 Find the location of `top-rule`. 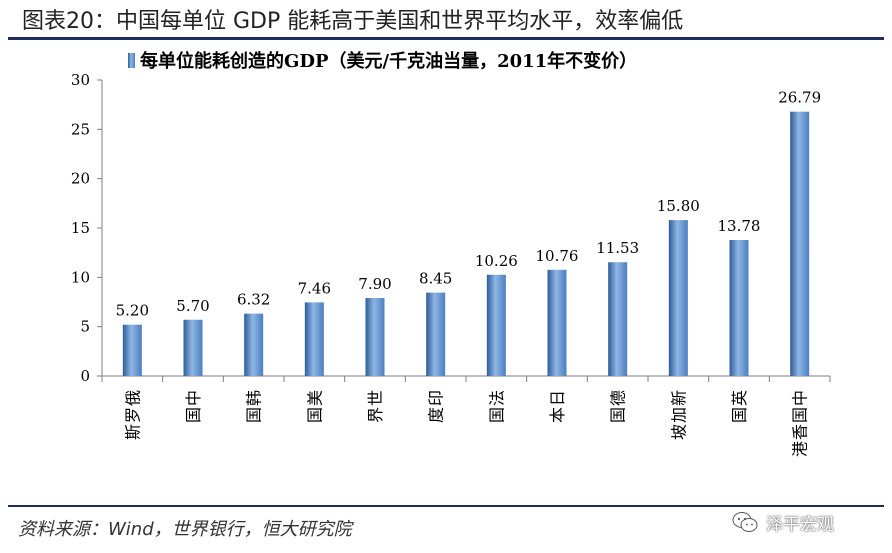

top-rule is located at coordinates (446, 38).